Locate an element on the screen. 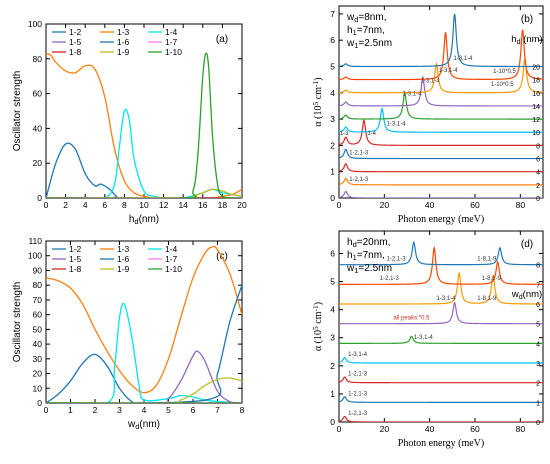 The width and height of the screenshot is (550, 464). trace-label-18: 18 is located at coordinates (536, 81).